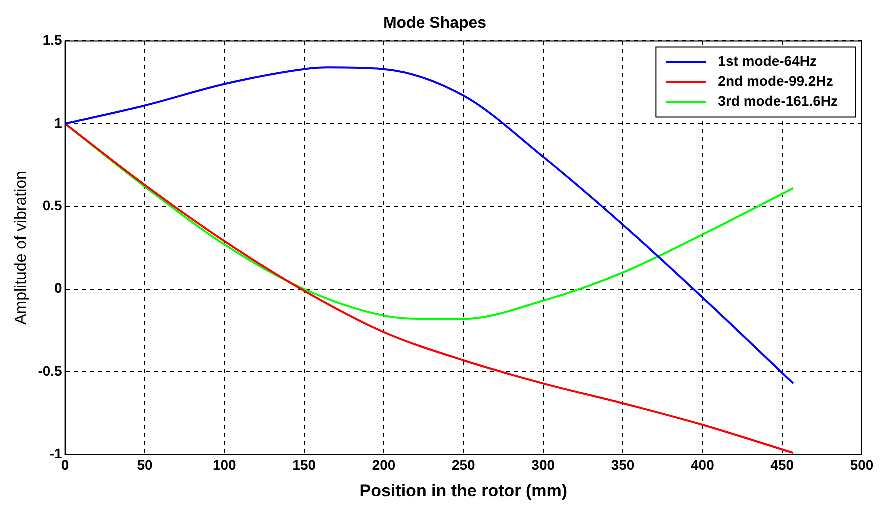  What do you see at coordinates (464, 490) in the screenshot?
I see `x-axis-title: Position in the rotor (mm)` at bounding box center [464, 490].